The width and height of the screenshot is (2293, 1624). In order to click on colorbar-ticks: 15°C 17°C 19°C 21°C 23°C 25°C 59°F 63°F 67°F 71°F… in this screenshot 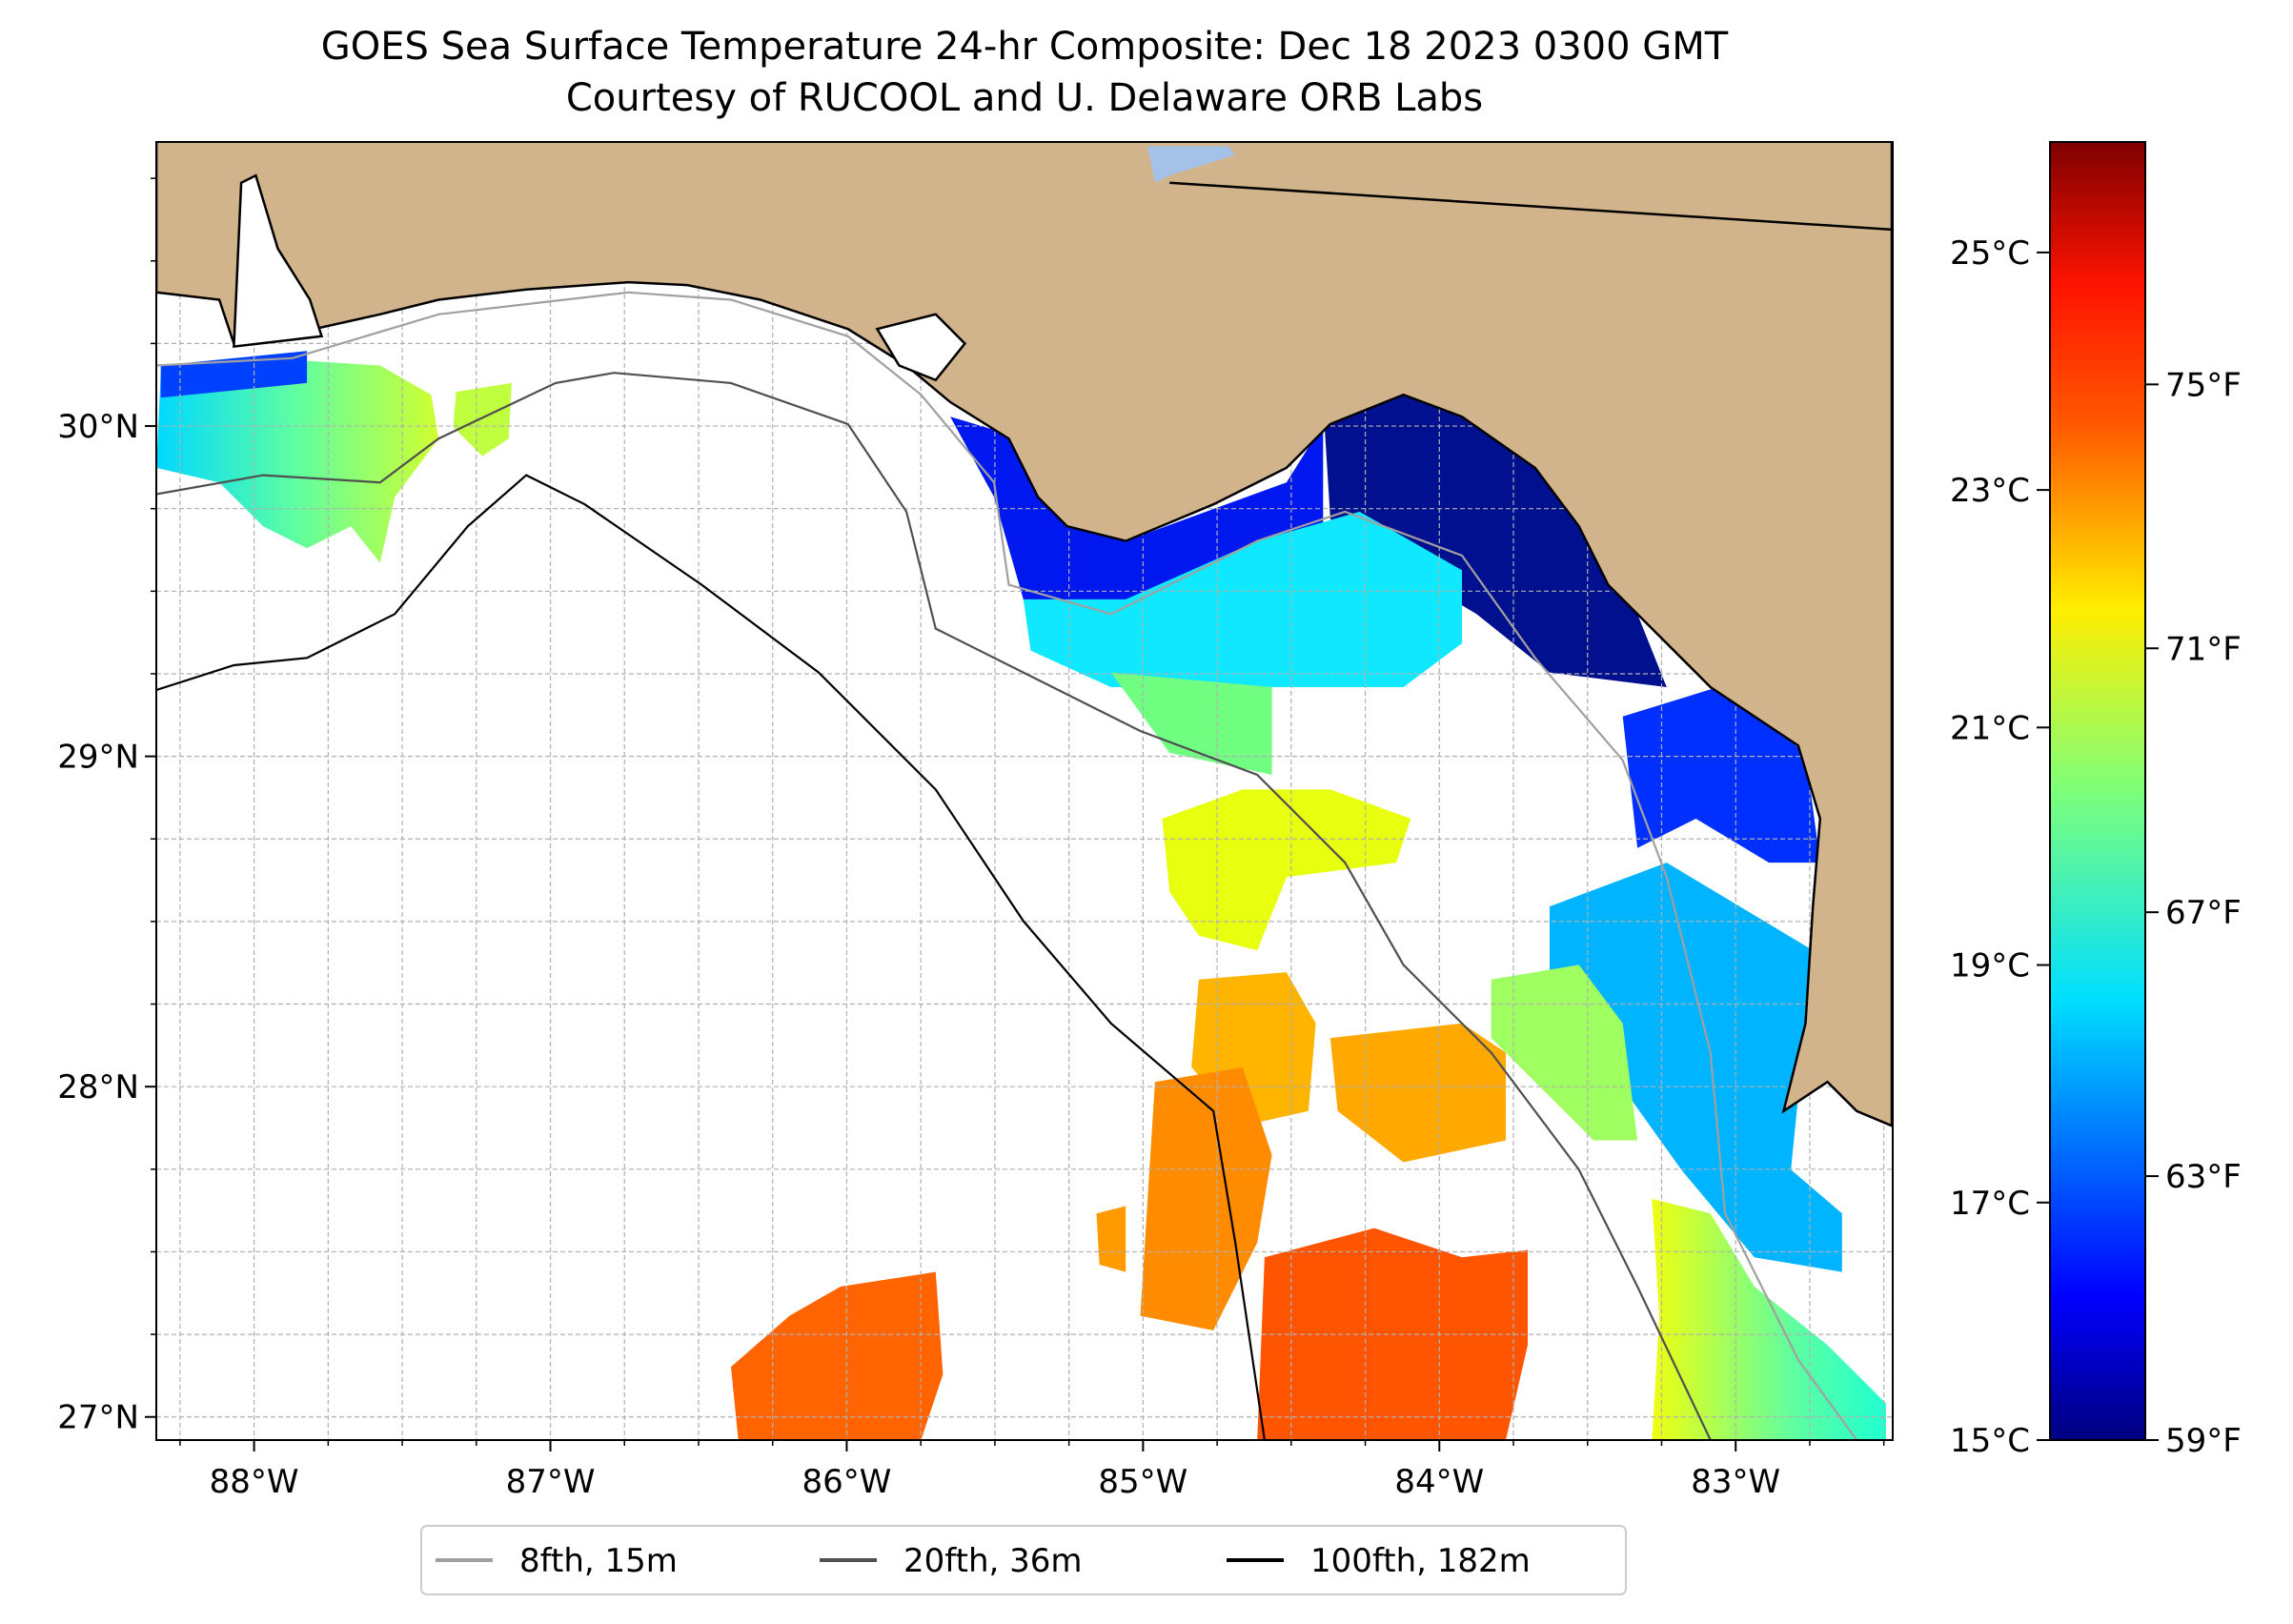, I will do `click(2096, 847)`.